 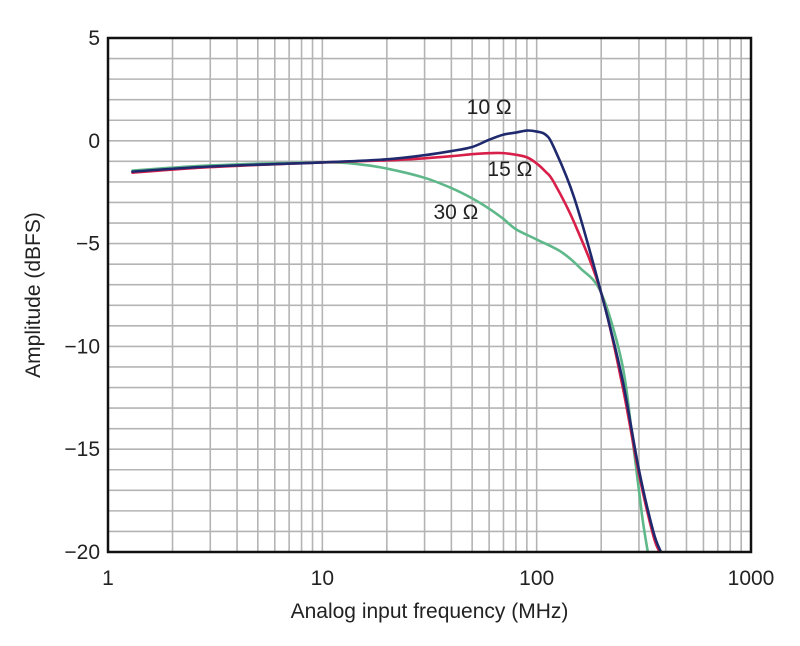 I want to click on y-tick-label: 5, so click(x=94, y=38).